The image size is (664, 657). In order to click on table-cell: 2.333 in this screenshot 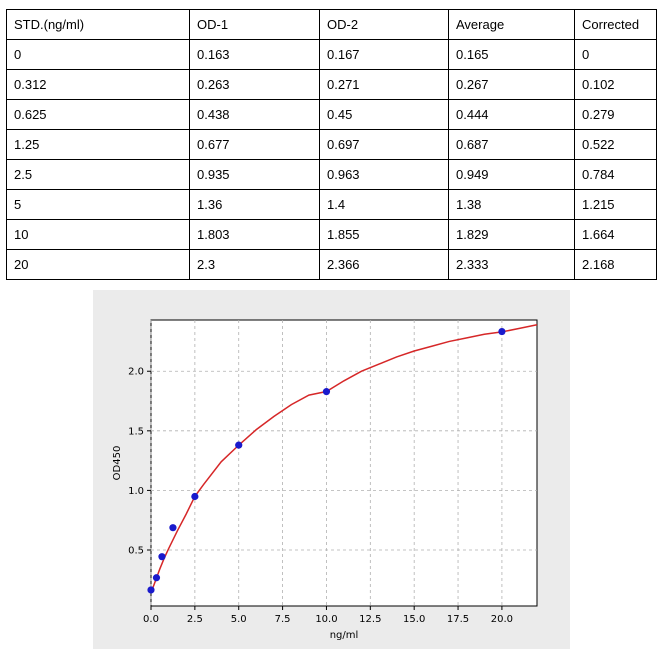, I will do `click(511, 264)`.